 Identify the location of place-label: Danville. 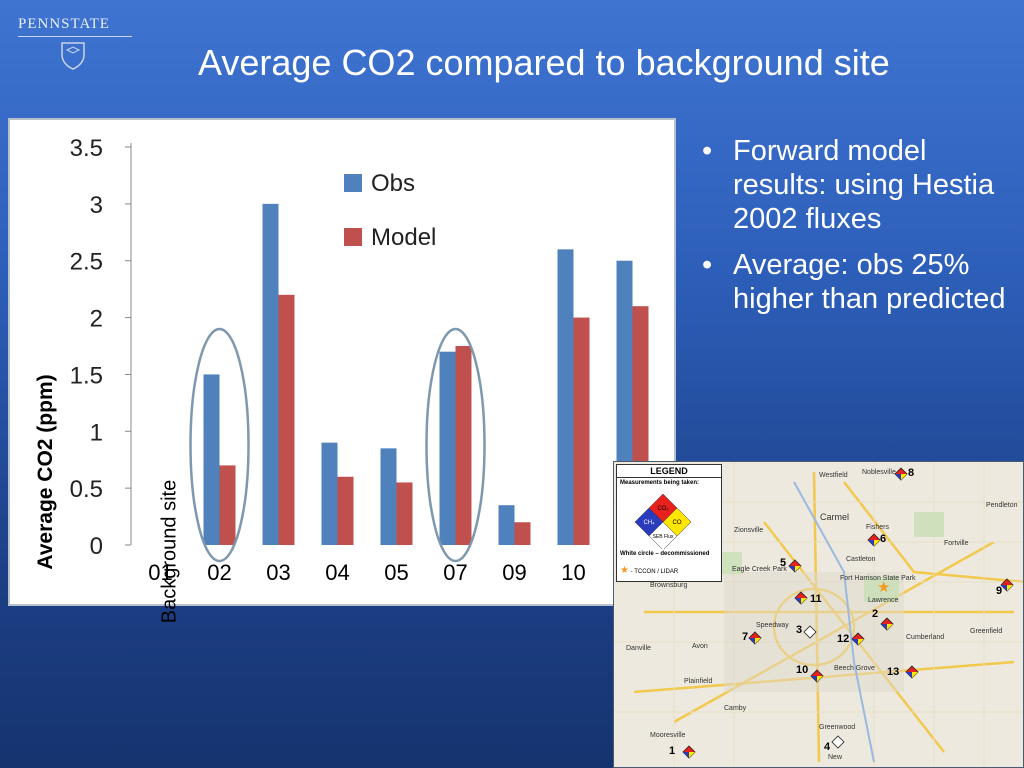
(638, 648).